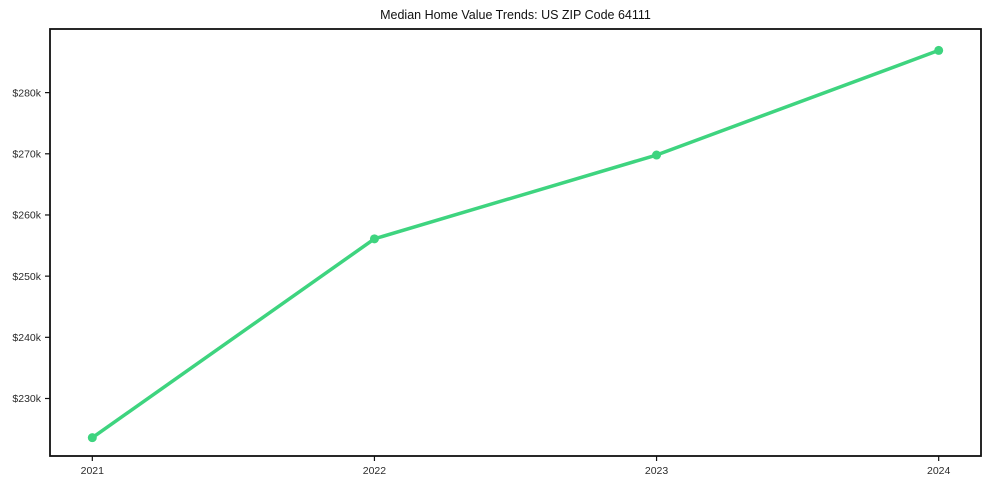 The image size is (990, 490). Describe the element at coordinates (93, 471) in the screenshot. I see `x-tick-label: 2021` at that location.